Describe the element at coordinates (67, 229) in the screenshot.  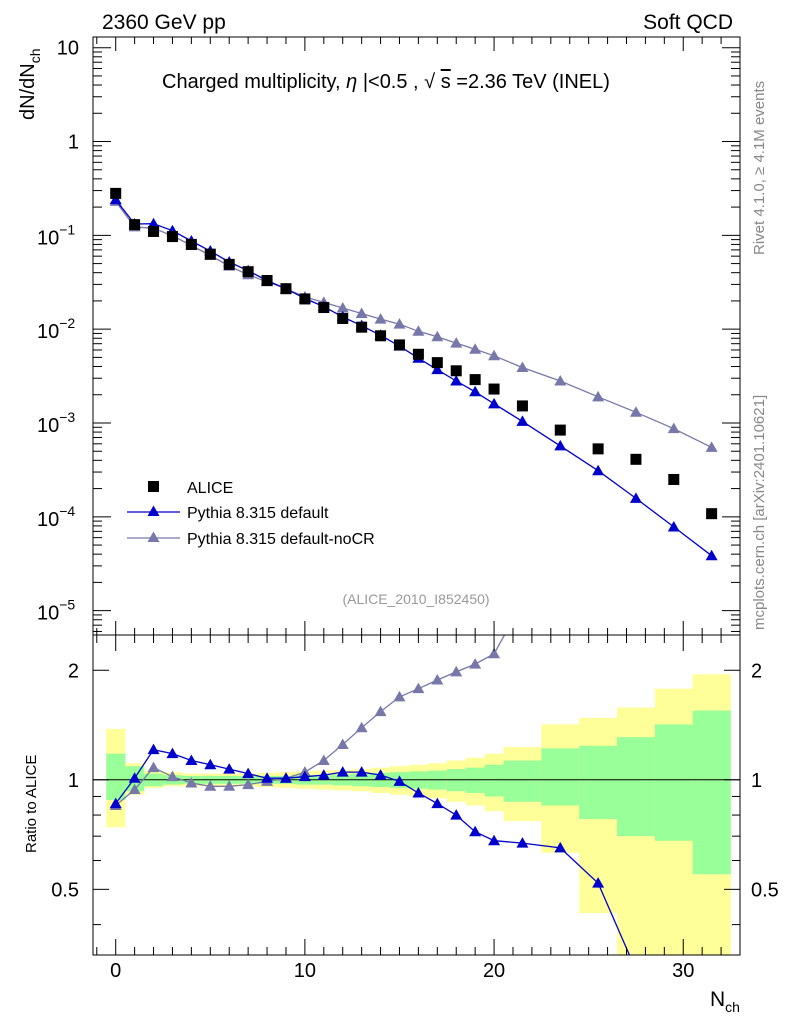
I see `y-tick-label-exp: −1` at that location.